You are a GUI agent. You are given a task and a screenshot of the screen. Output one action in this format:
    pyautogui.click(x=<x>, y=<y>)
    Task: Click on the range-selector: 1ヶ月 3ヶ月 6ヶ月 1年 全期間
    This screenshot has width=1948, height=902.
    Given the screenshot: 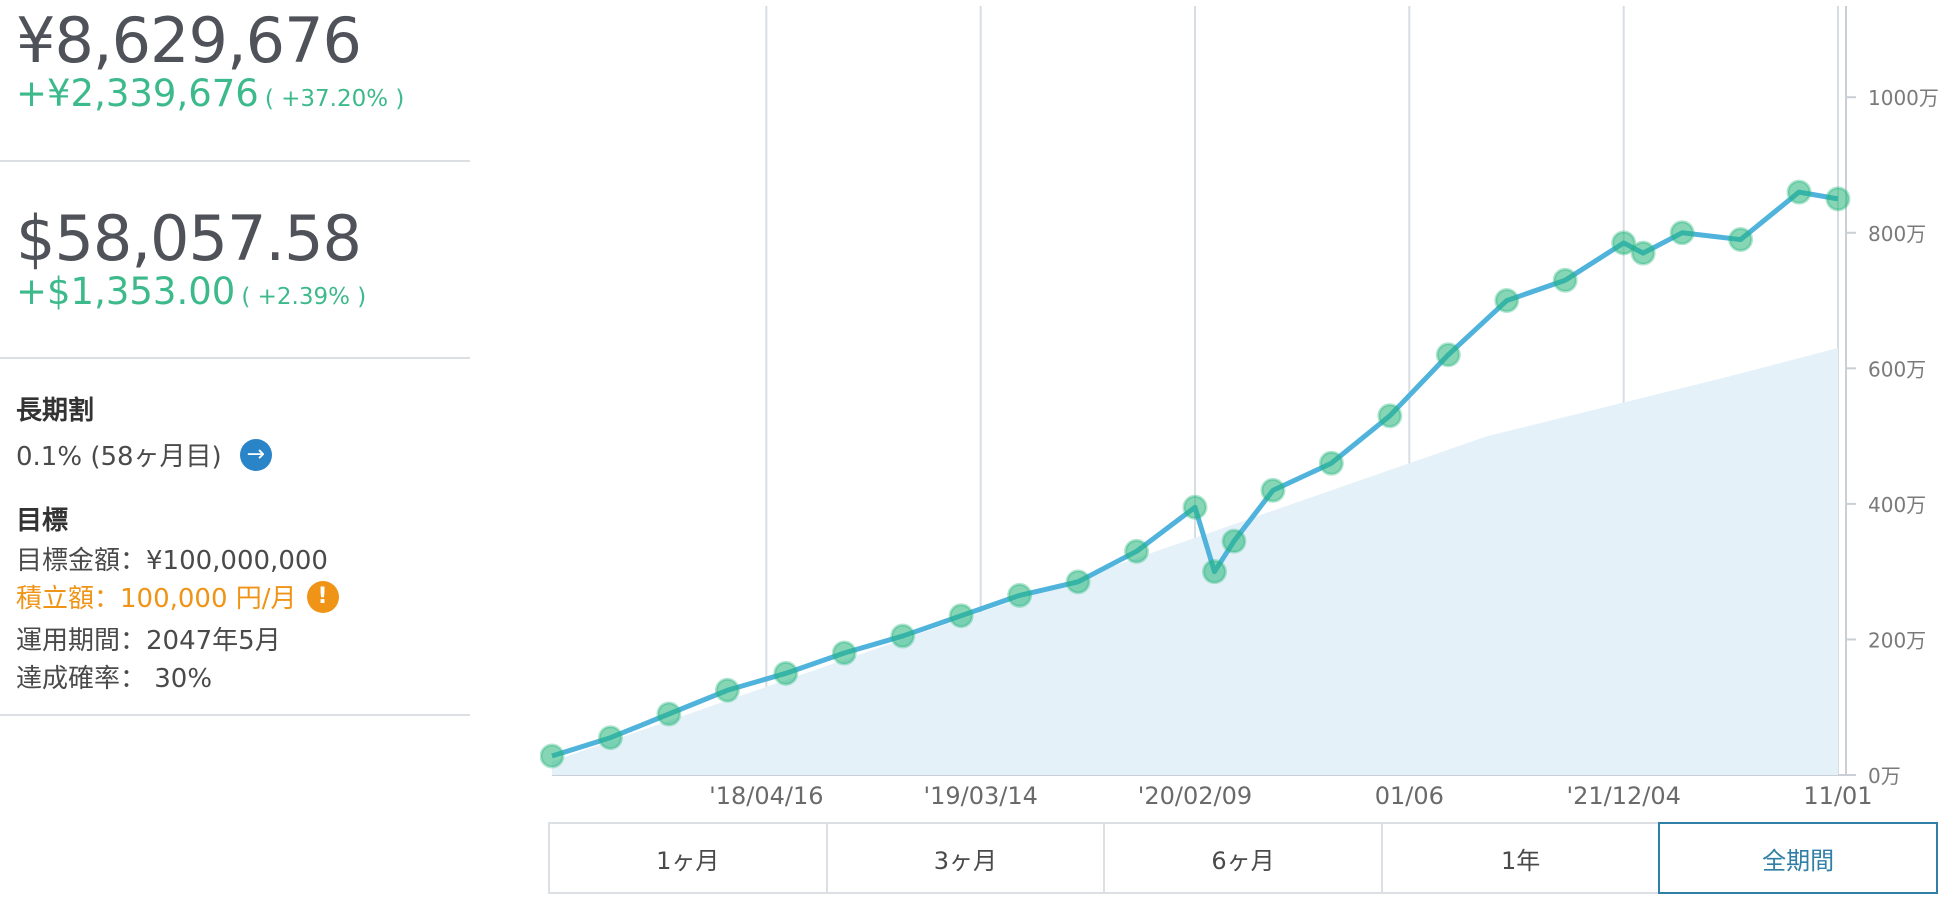 What is the action you would take?
    pyautogui.click(x=1243, y=858)
    